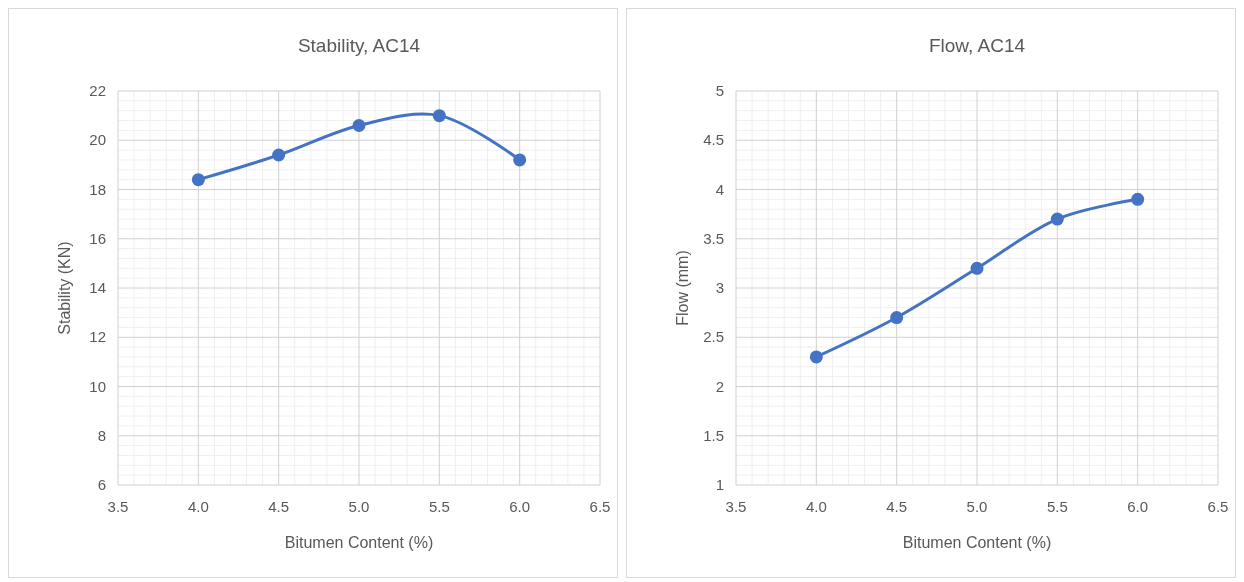 The height and width of the screenshot is (582, 1244). I want to click on y-tick-label: 20, so click(97, 140).